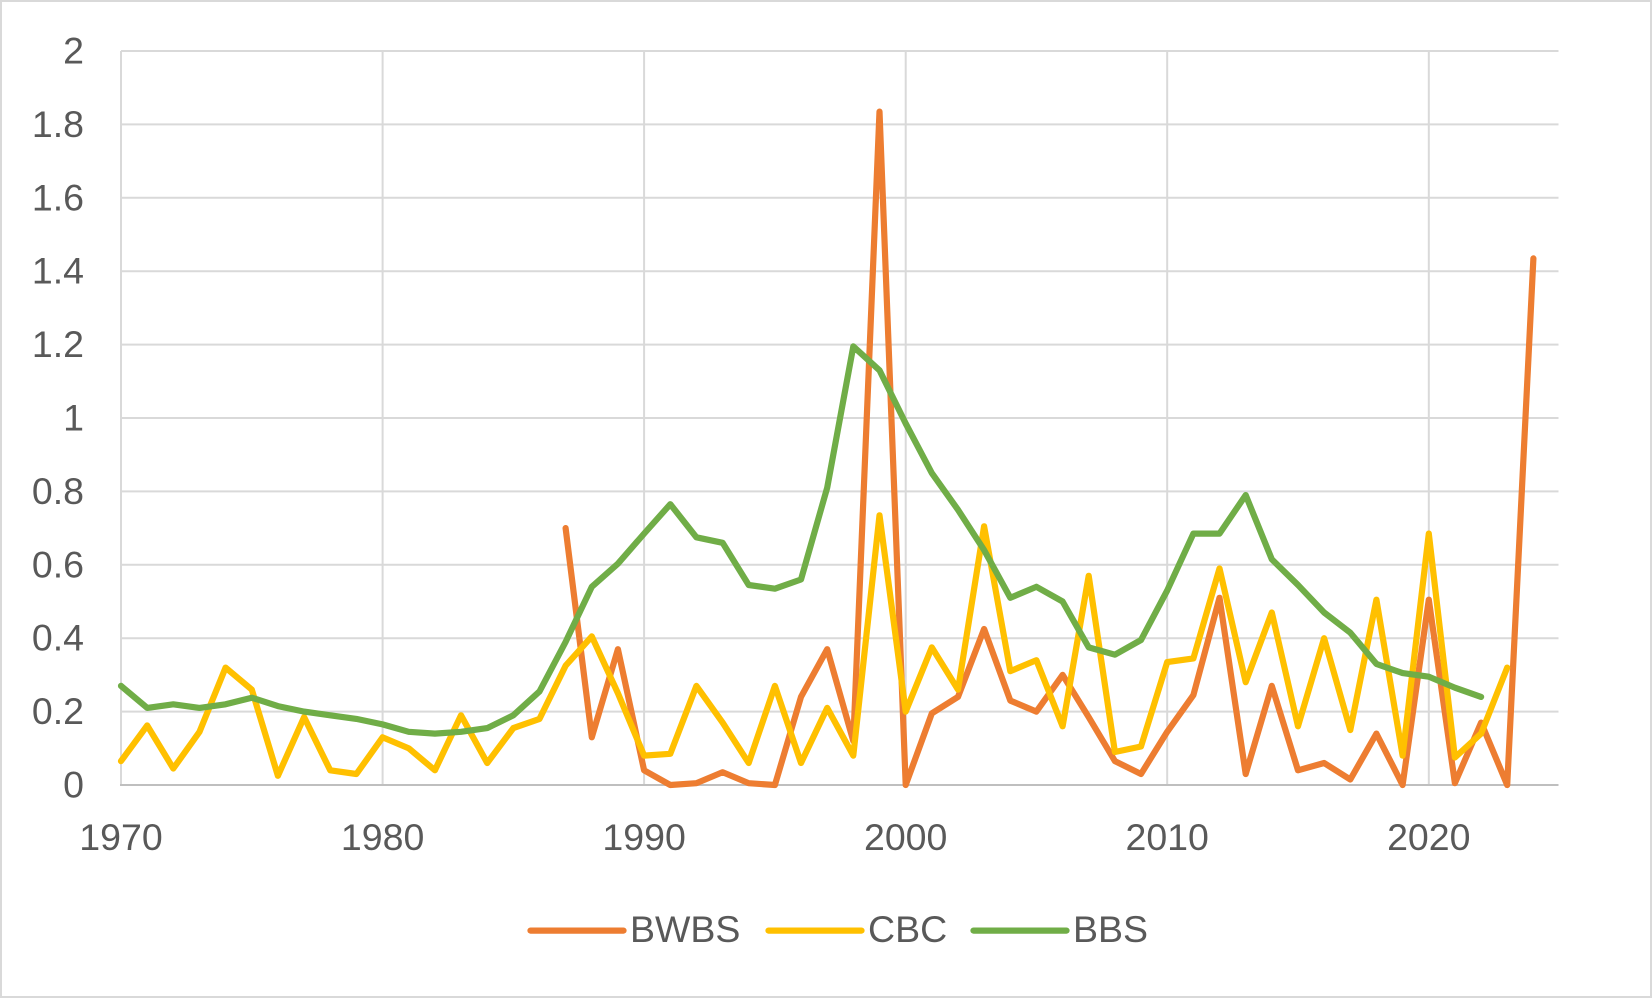 This screenshot has width=1652, height=998. Describe the element at coordinates (58, 564) in the screenshot. I see `svg-text: 0.6` at that location.